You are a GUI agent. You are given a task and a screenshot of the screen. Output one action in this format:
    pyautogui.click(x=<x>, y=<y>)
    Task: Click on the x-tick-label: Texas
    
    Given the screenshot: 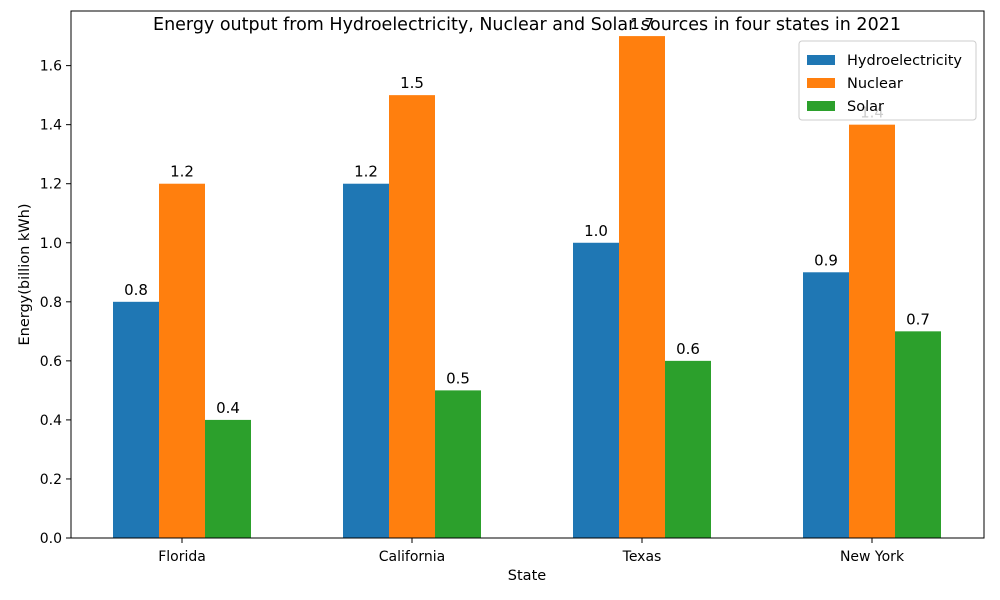 What is the action you would take?
    pyautogui.click(x=642, y=557)
    